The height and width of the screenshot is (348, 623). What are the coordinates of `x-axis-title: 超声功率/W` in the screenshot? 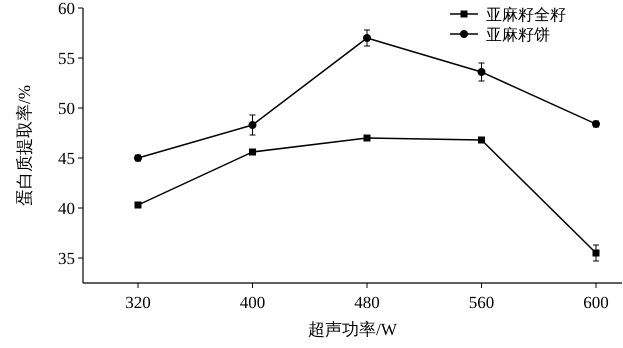 It's located at (353, 329).